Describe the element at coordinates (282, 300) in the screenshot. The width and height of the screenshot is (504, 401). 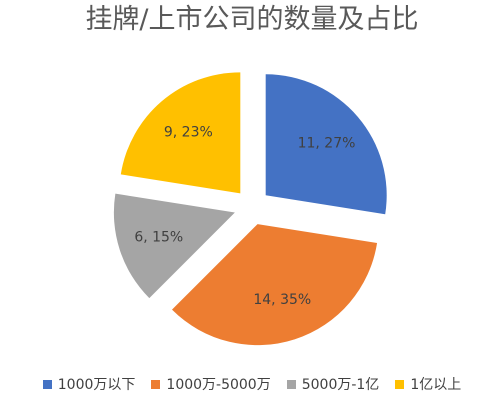
I see `data-label-2: 14, 35%` at that location.